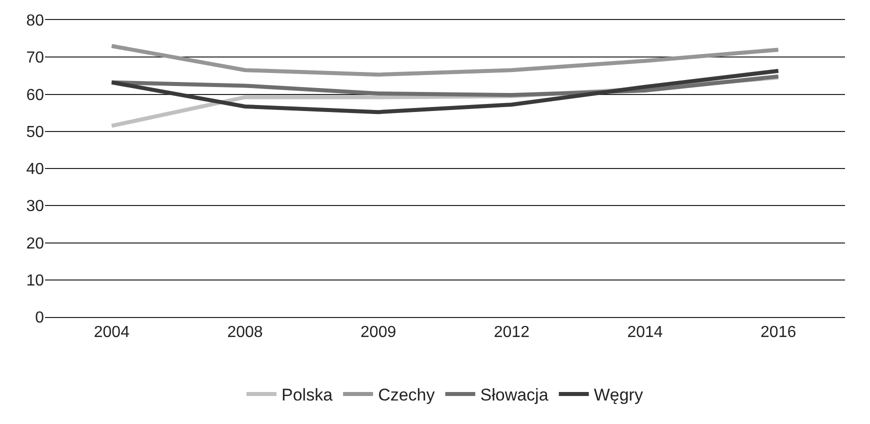  I want to click on legend-label: Słowacja, so click(514, 395).